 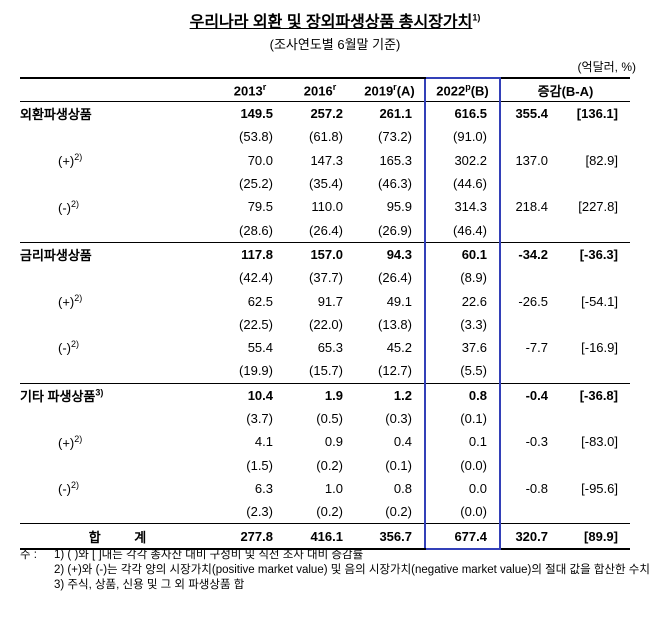 I want to click on cell: 91.7, so click(x=330, y=301).